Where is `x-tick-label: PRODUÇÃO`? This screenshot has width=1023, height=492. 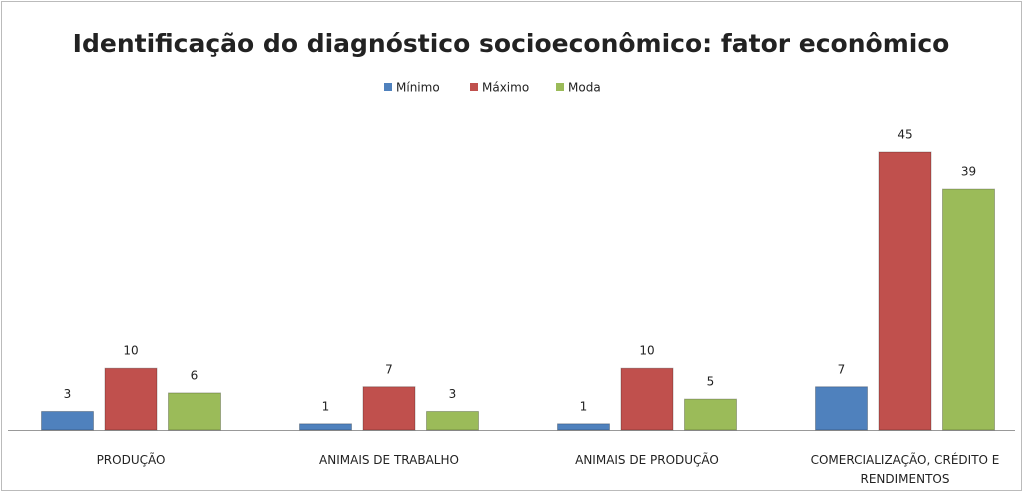
x-tick-label: PRODUÇÃO is located at coordinates (131, 460).